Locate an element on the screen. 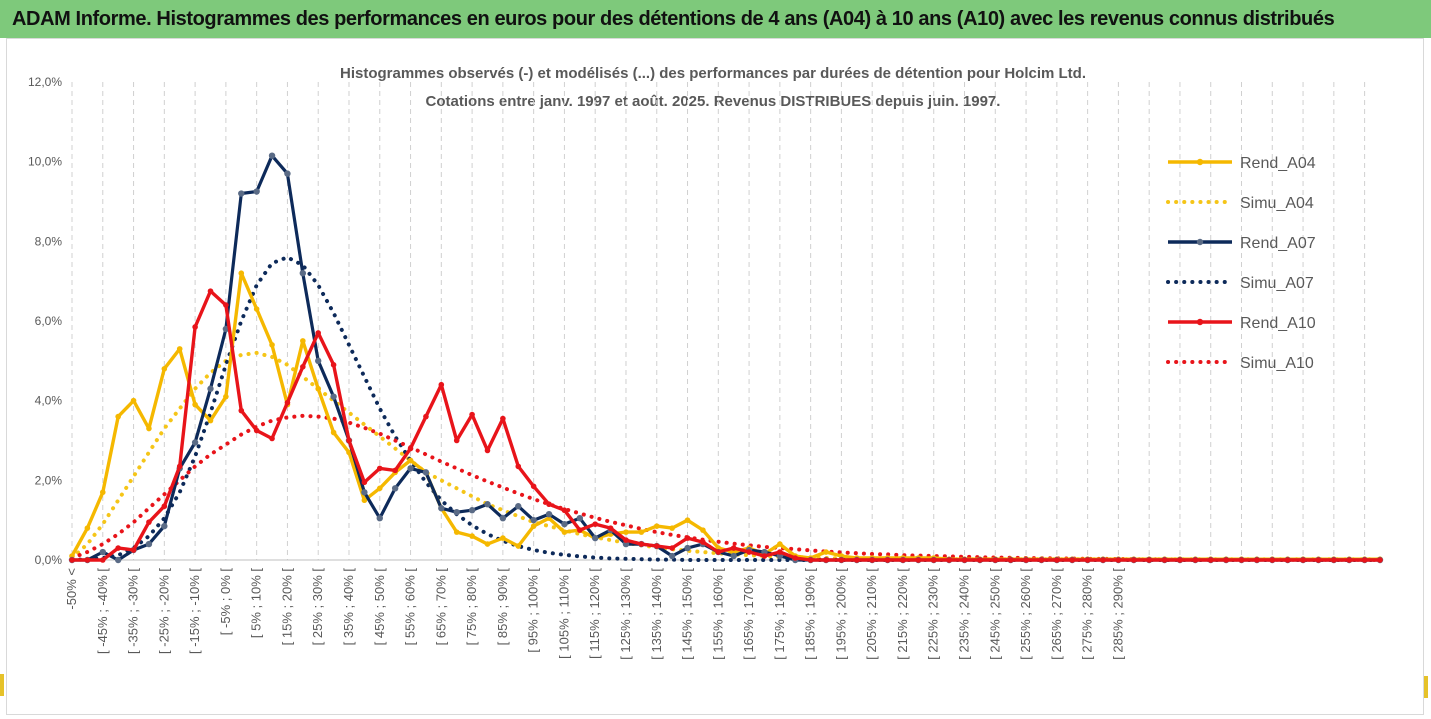 The height and width of the screenshot is (719, 1431). y-tick-label: 0,0% is located at coordinates (49, 560).